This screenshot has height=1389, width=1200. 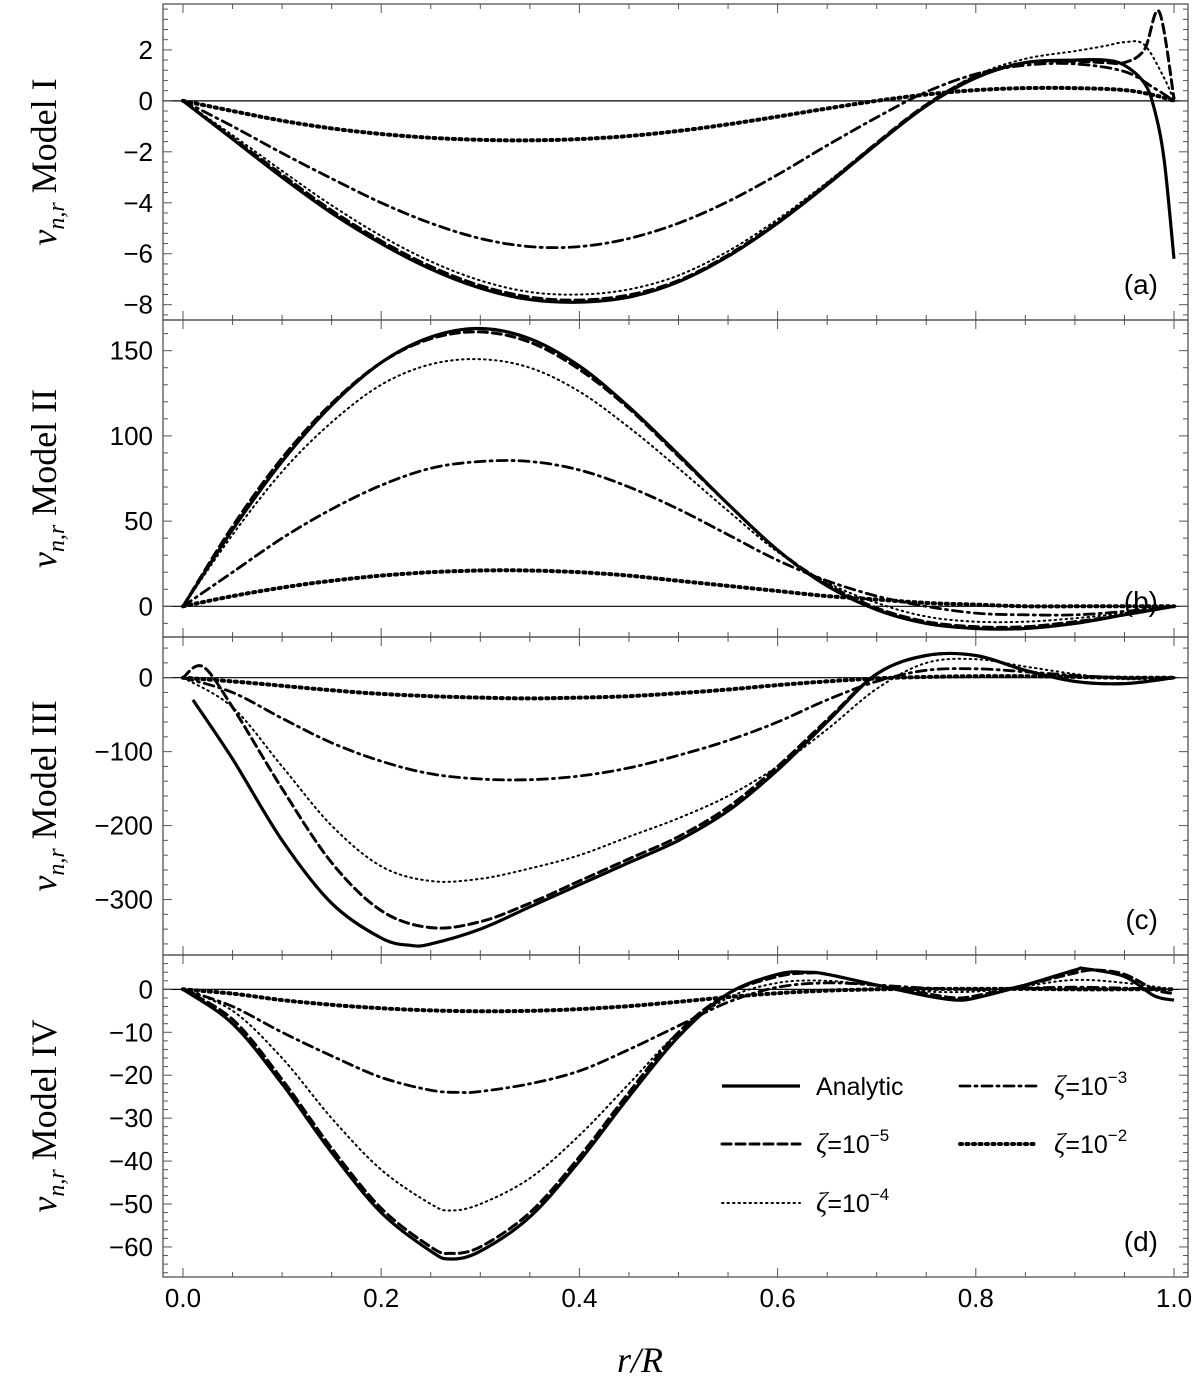 I want to click on panel-tag: (d), so click(x=1141, y=1241).